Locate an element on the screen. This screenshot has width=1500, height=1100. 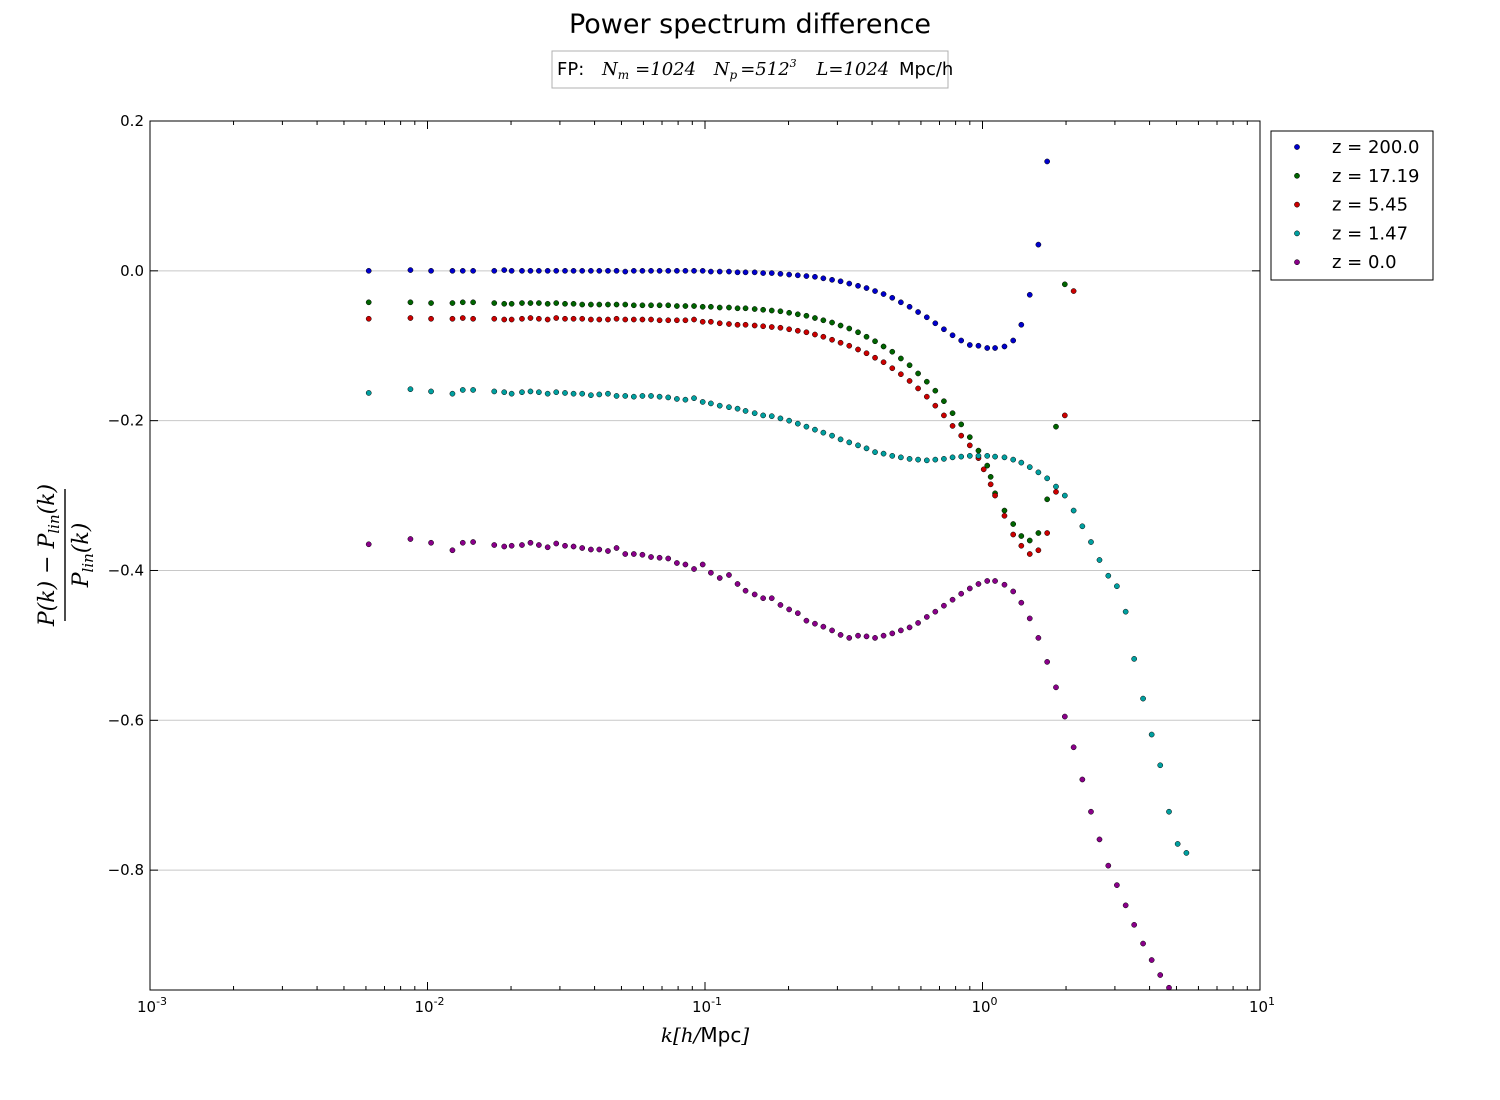
x-tick-labels: 10-3 10-2 10-1 100 101 is located at coordinates (706, 1005).